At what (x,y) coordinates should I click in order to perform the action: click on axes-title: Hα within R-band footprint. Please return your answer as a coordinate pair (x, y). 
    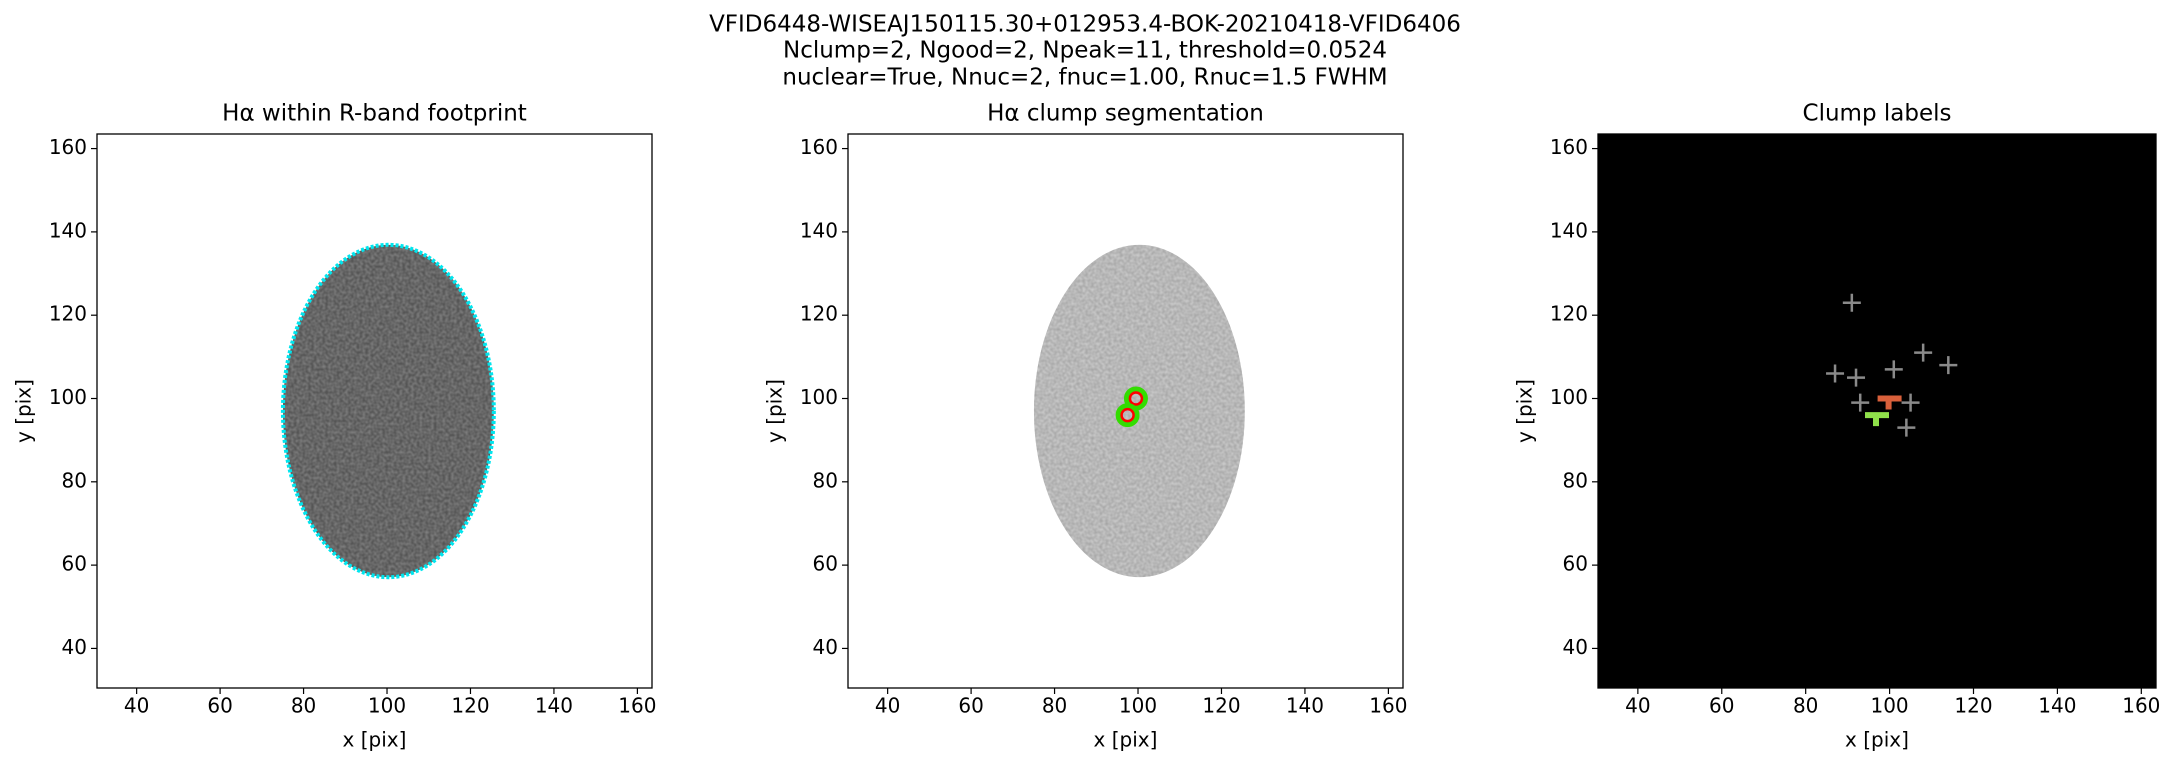
    Looking at the image, I should click on (374, 114).